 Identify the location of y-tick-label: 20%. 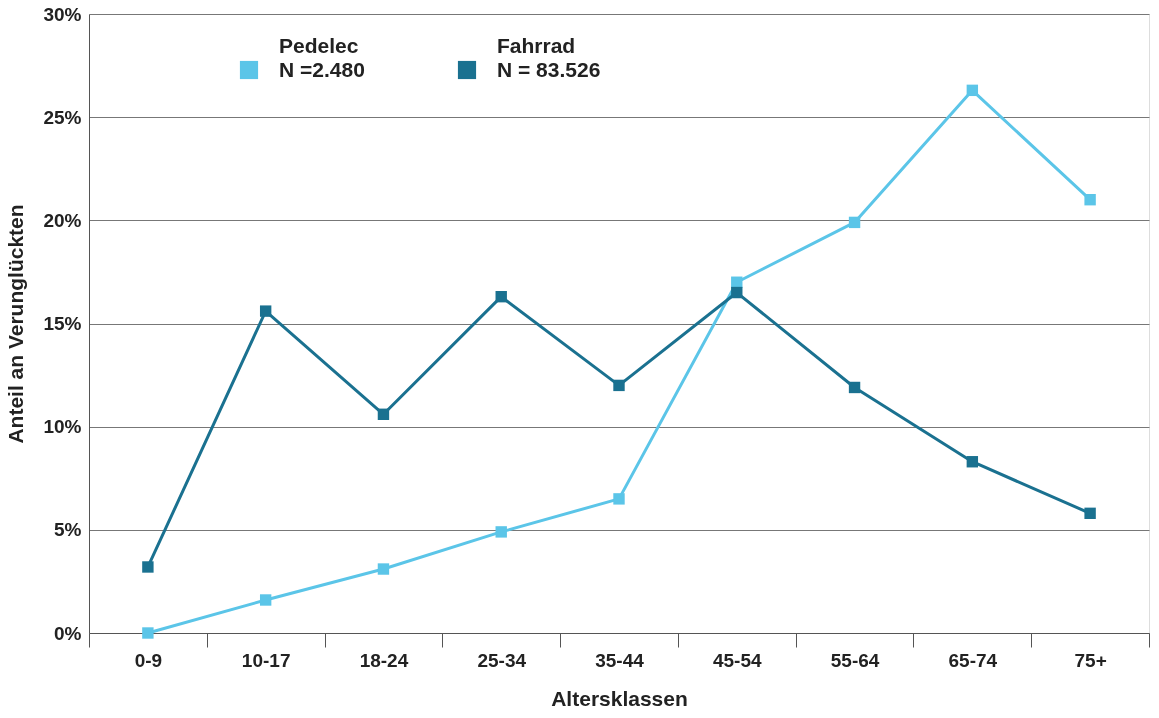
(62, 220).